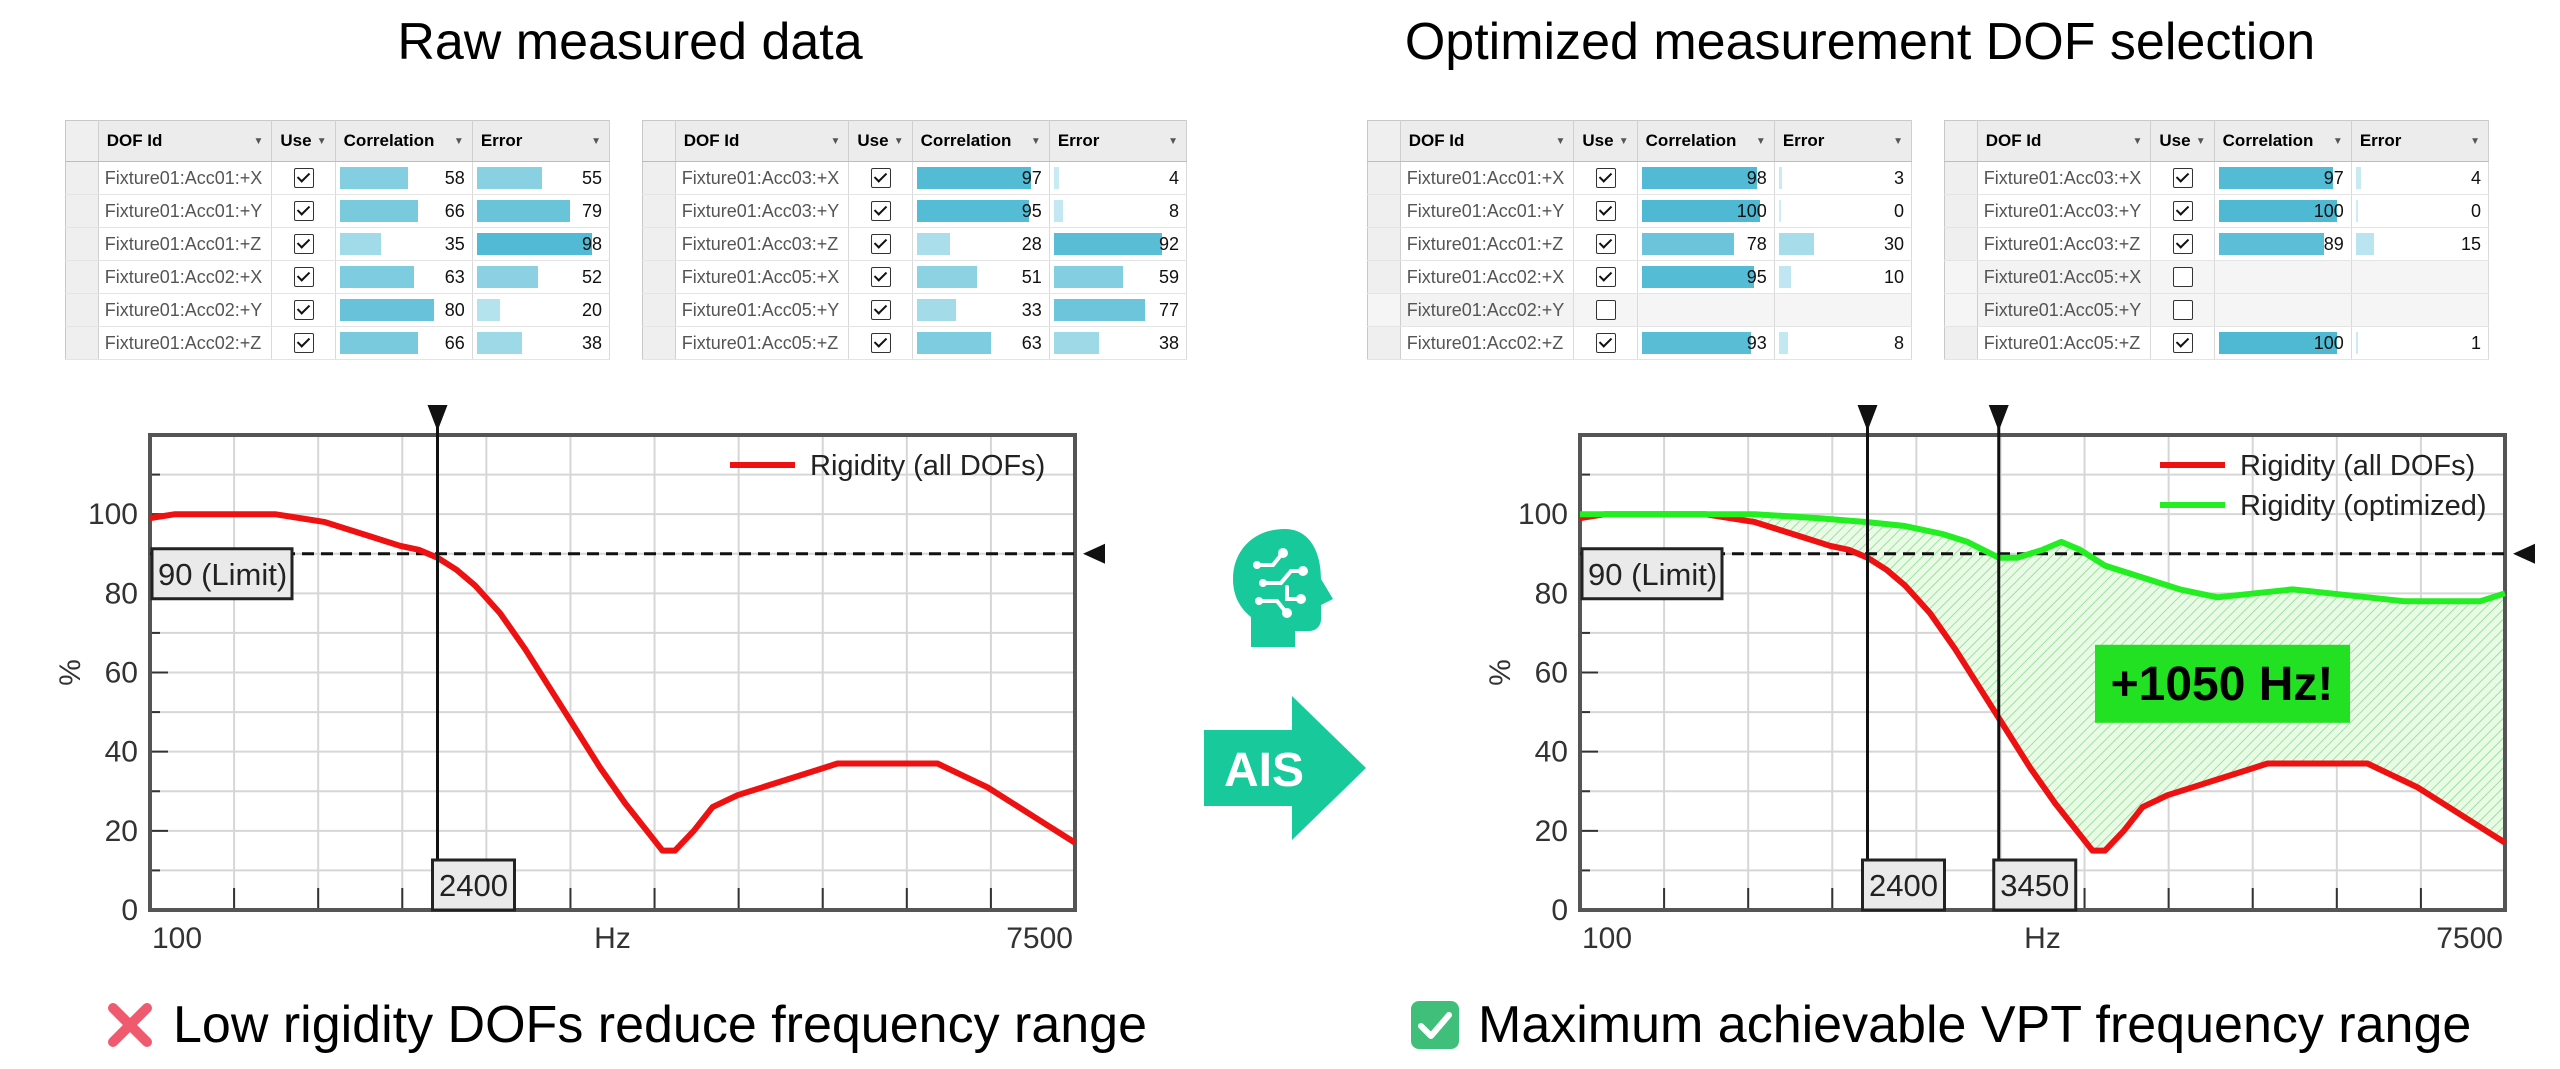  I want to click on table-row: Fixture01:Acc05:+Z 63 38, so click(915, 343).